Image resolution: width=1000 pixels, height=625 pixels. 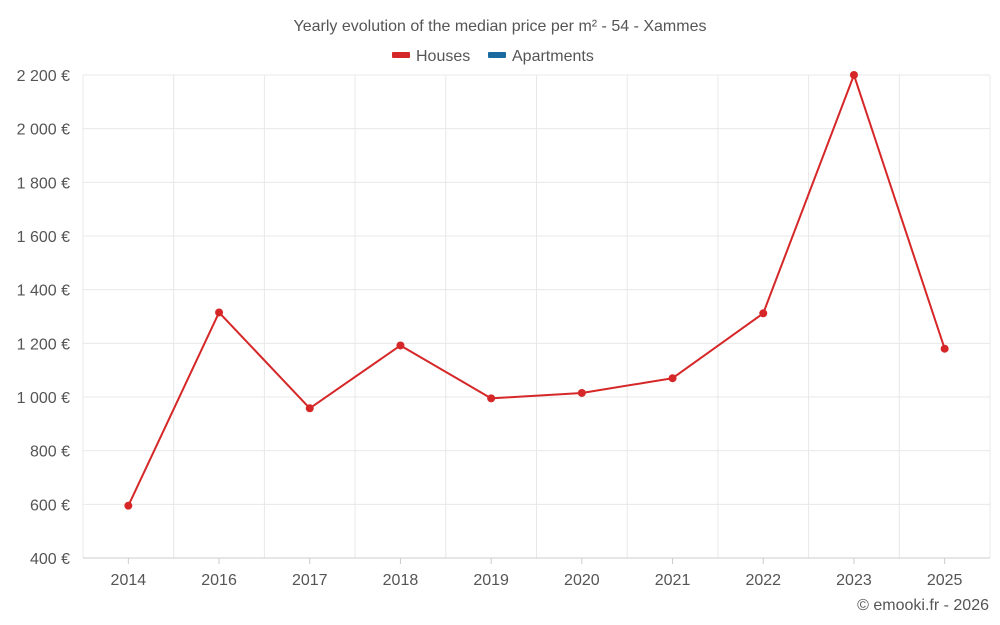 I want to click on legend-label-apartments: Apartments, so click(x=553, y=56).